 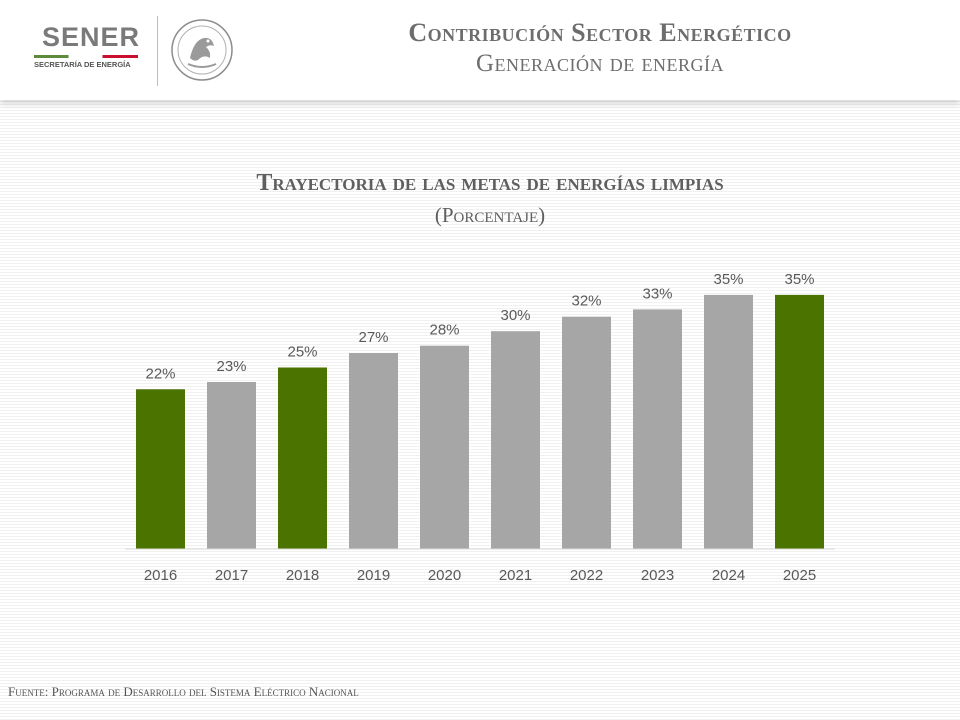 I want to click on national-seal-icon, so click(x=202, y=50).